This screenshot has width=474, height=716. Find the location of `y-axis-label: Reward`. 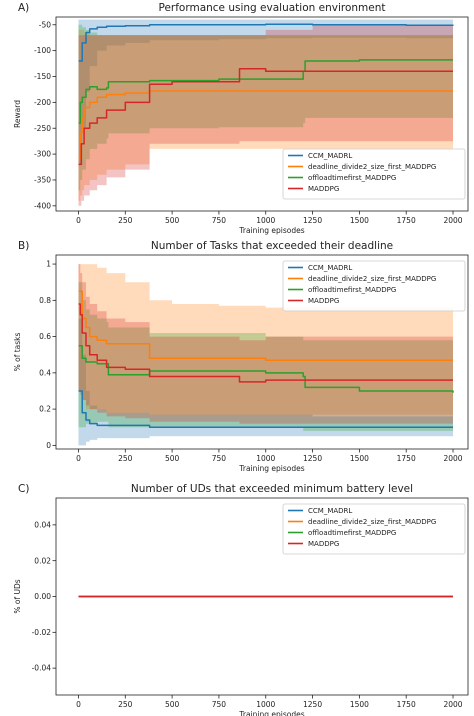

y-axis-label: Reward is located at coordinates (17, 114).